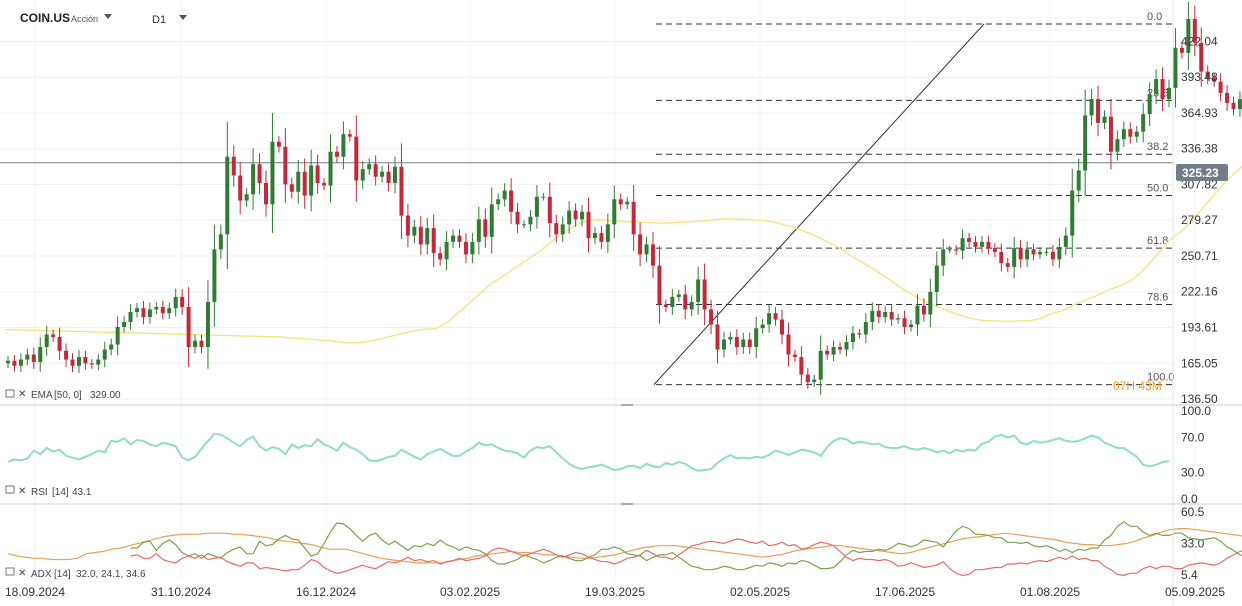 This screenshot has width=1242, height=606. I want to click on adx-legend: ✕ ADX [14] 32.0, 24.1, 34.6, so click(75, 573).